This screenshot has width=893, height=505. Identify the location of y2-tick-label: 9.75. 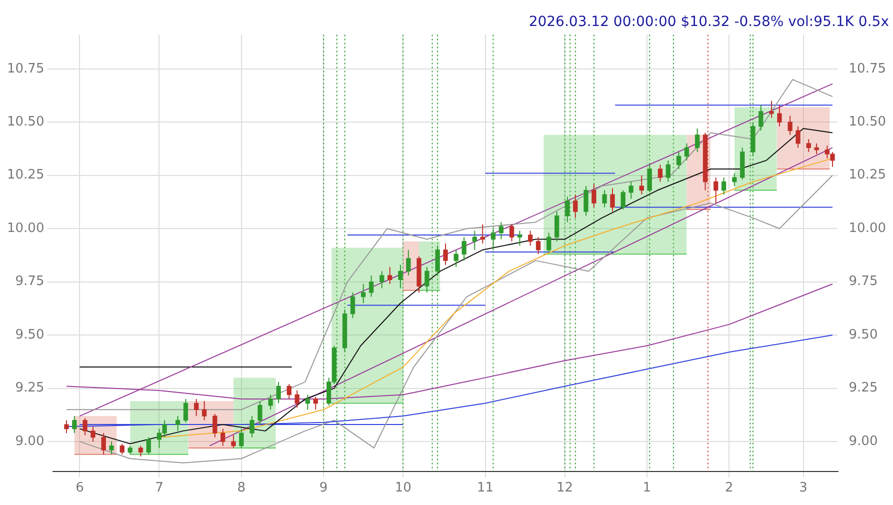
(863, 282).